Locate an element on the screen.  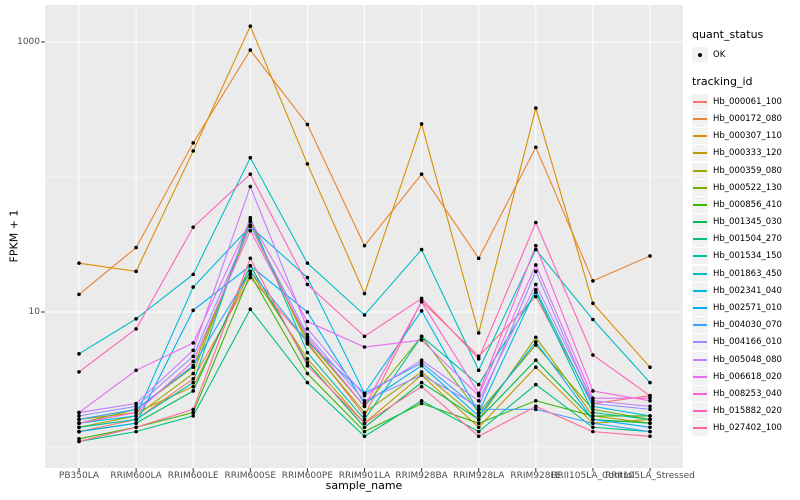
legend-item-Hb_004166_010: Hb_004166_010 is located at coordinates (745, 342).